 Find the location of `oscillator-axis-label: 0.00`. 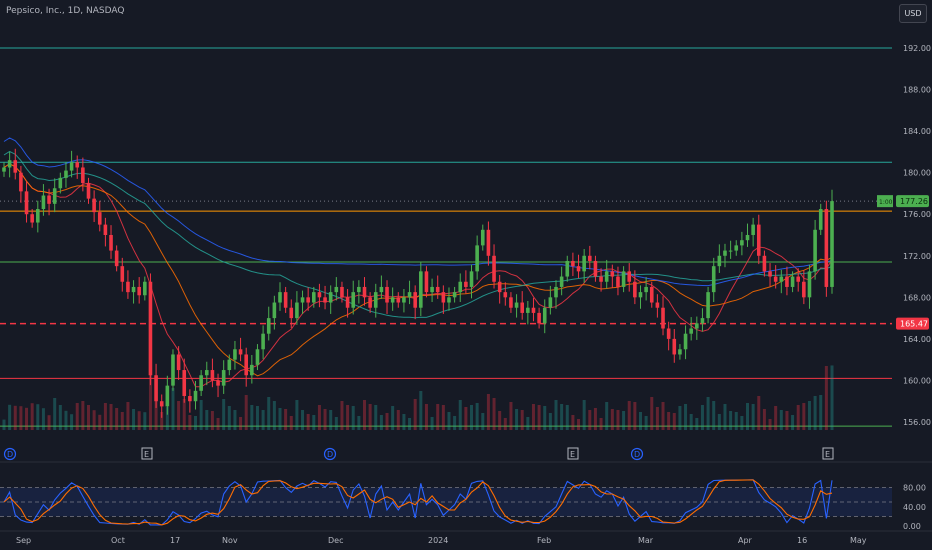

oscillator-axis-label: 0.00 is located at coordinates (912, 526).